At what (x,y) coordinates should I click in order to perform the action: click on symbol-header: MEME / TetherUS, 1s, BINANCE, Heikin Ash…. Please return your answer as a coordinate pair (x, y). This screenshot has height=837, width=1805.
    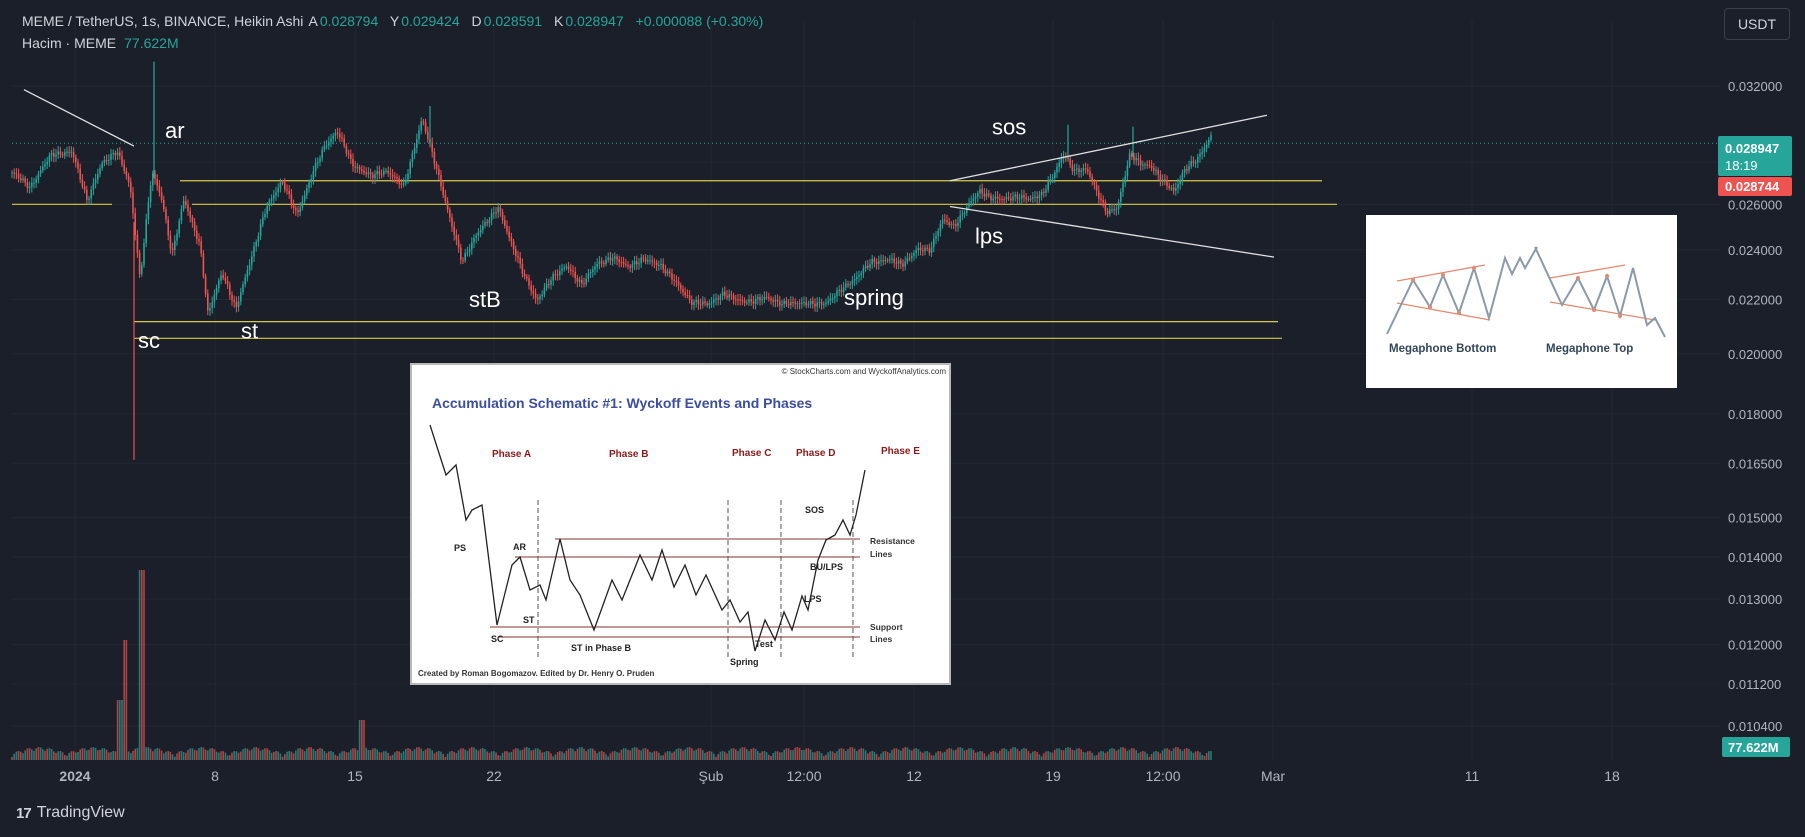
    Looking at the image, I should click on (396, 21).